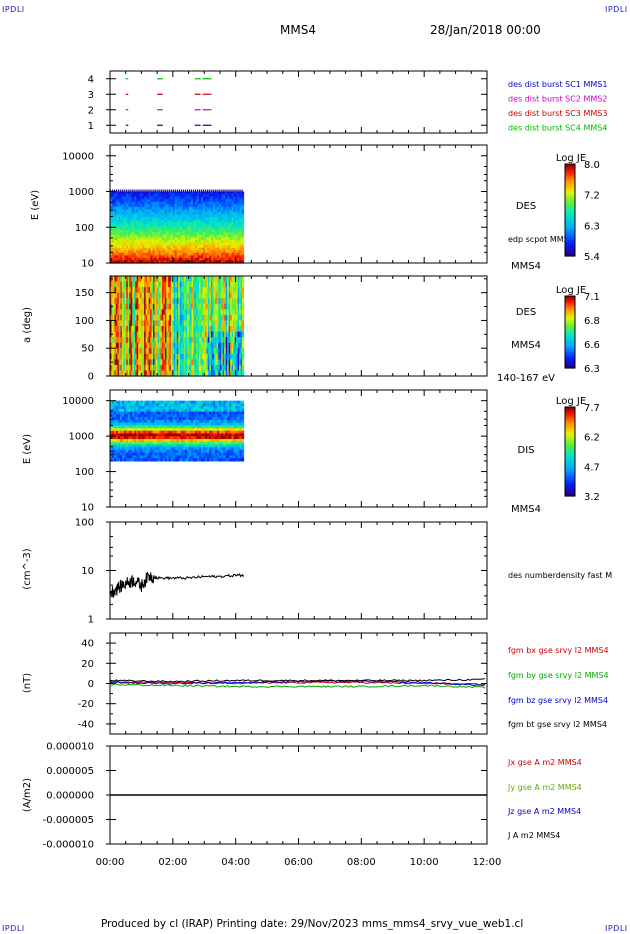 This screenshot has height=934, width=630. Describe the element at coordinates (570, 324) in the screenshot. I see `des-pitch-colorbar-cell` at that location.